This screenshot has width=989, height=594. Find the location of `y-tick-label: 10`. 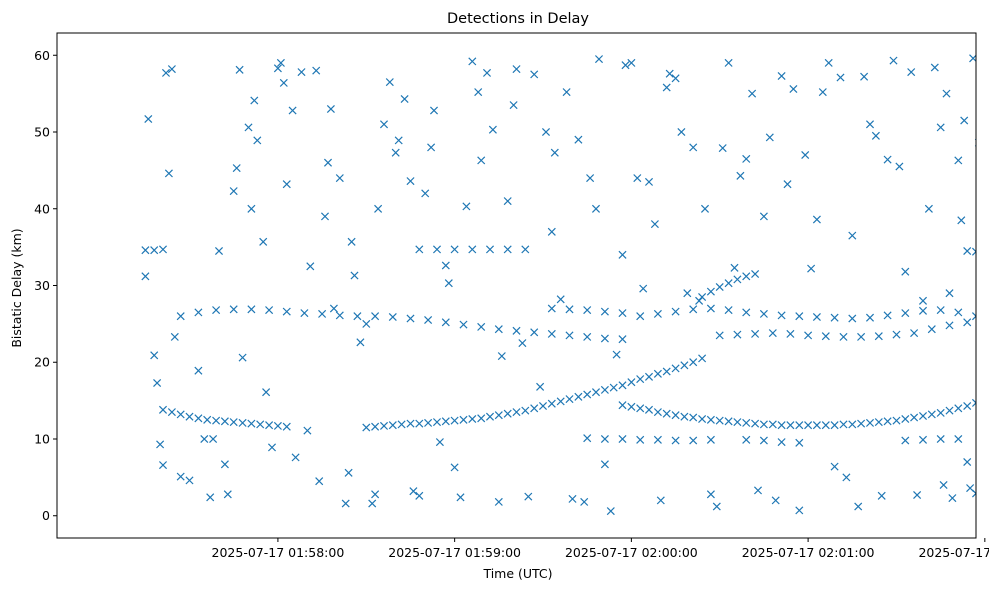

y-tick-label: 10 is located at coordinates (42, 438).